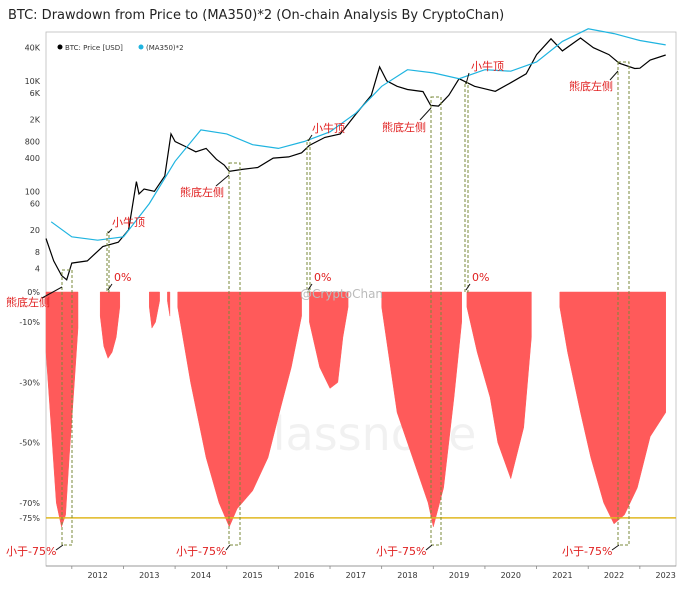 This screenshot has width=680, height=589. What do you see at coordinates (149, 575) in the screenshot?
I see `xtick-label: 2013` at bounding box center [149, 575].